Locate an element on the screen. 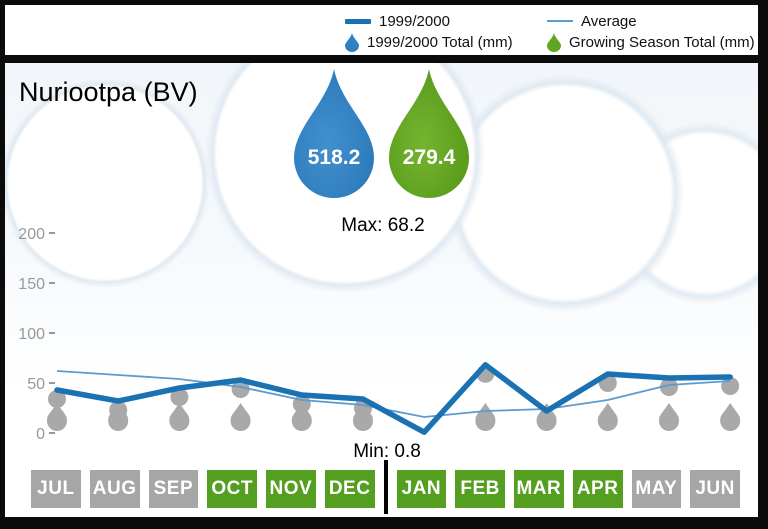 This screenshot has width=768, height=529. drip-head-jul is located at coordinates (57, 399).